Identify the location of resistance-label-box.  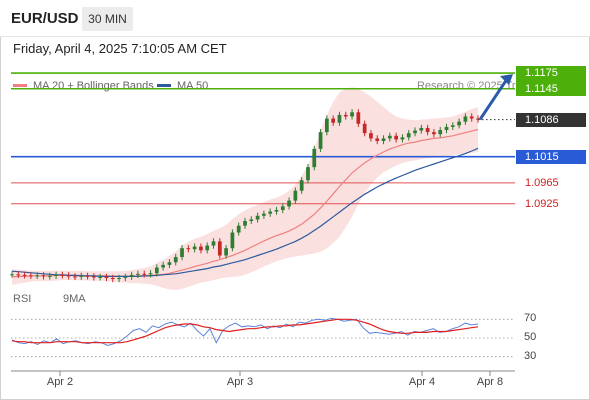
(551, 81).